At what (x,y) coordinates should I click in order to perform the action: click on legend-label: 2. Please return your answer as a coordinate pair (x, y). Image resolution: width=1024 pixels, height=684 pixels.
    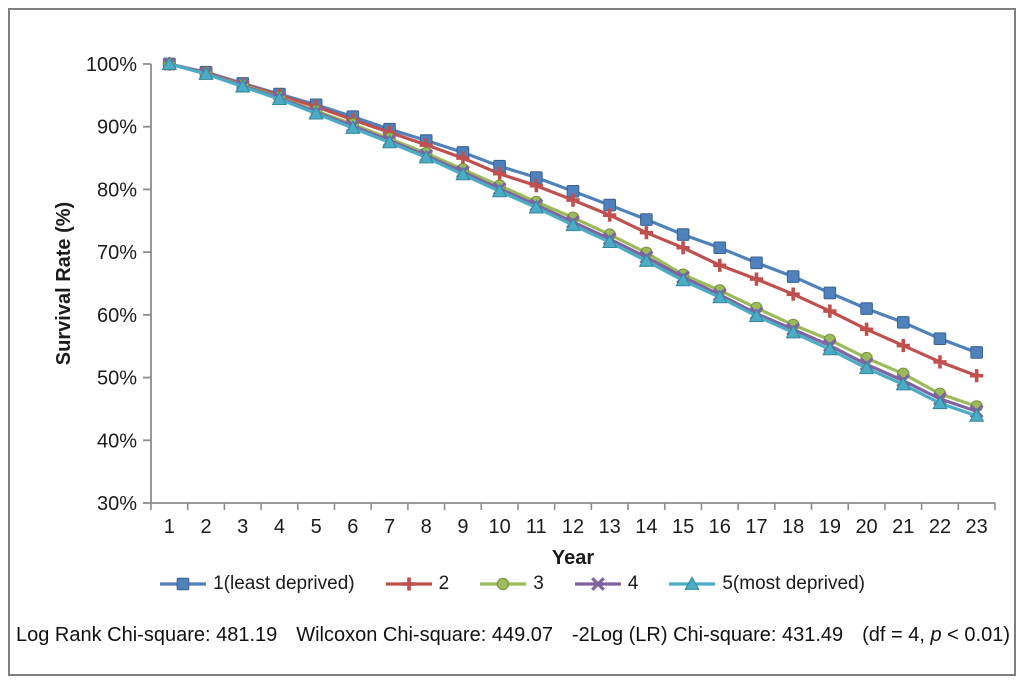
    Looking at the image, I should click on (444, 583).